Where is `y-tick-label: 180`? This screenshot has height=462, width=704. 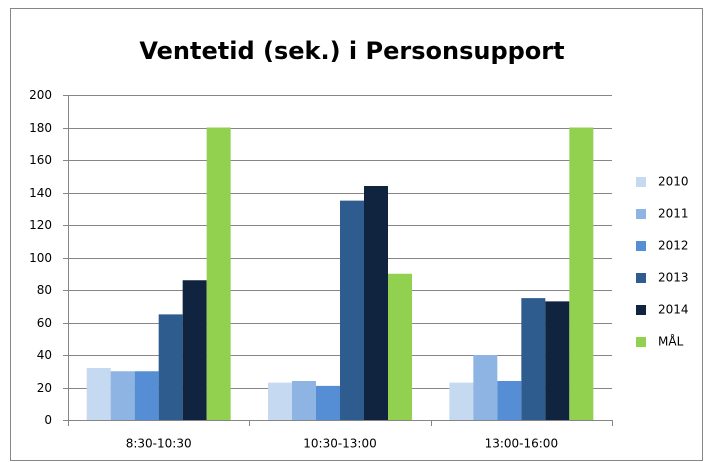 y-tick-label: 180 is located at coordinates (40, 128).